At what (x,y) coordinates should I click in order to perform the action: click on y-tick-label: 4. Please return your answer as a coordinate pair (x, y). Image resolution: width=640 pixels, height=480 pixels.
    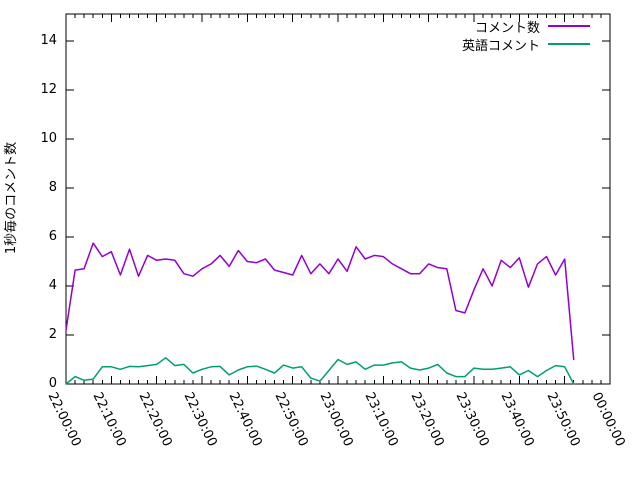
    Looking at the image, I should click on (52, 285).